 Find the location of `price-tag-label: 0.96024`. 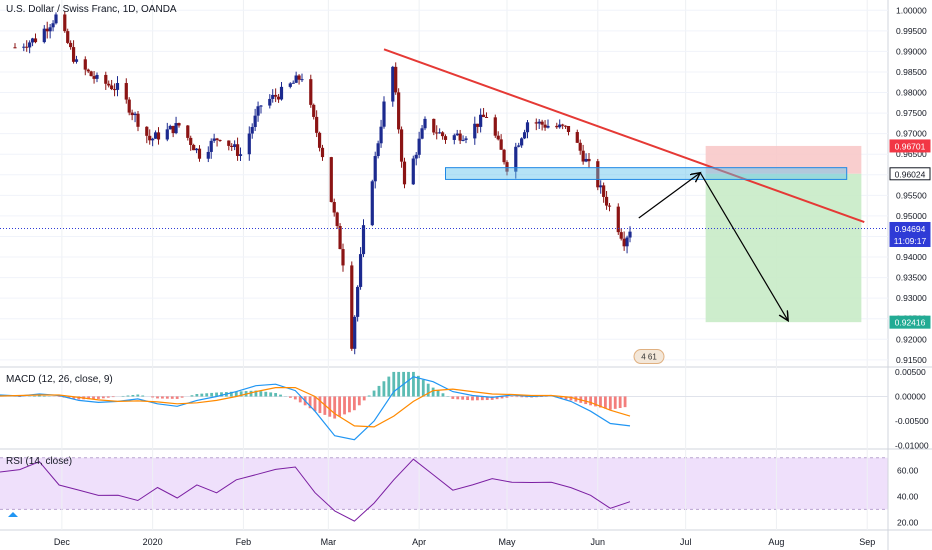

price-tag-label: 0.96024 is located at coordinates (910, 174).